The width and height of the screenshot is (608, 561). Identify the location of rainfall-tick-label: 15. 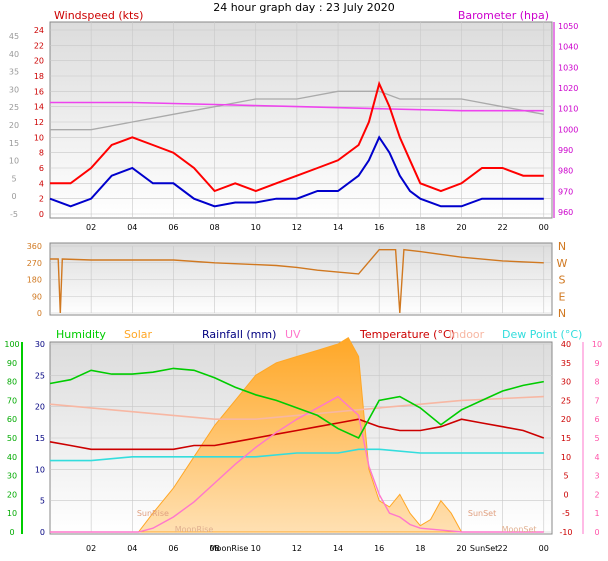
(40, 438).